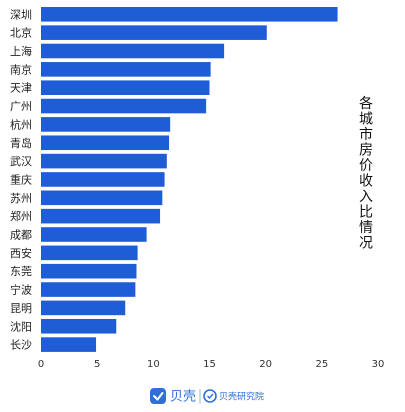 Image resolution: width=405 pixels, height=412 pixels. What do you see at coordinates (21, 271) in the screenshot?
I see `category-label: 东莞` at bounding box center [21, 271].